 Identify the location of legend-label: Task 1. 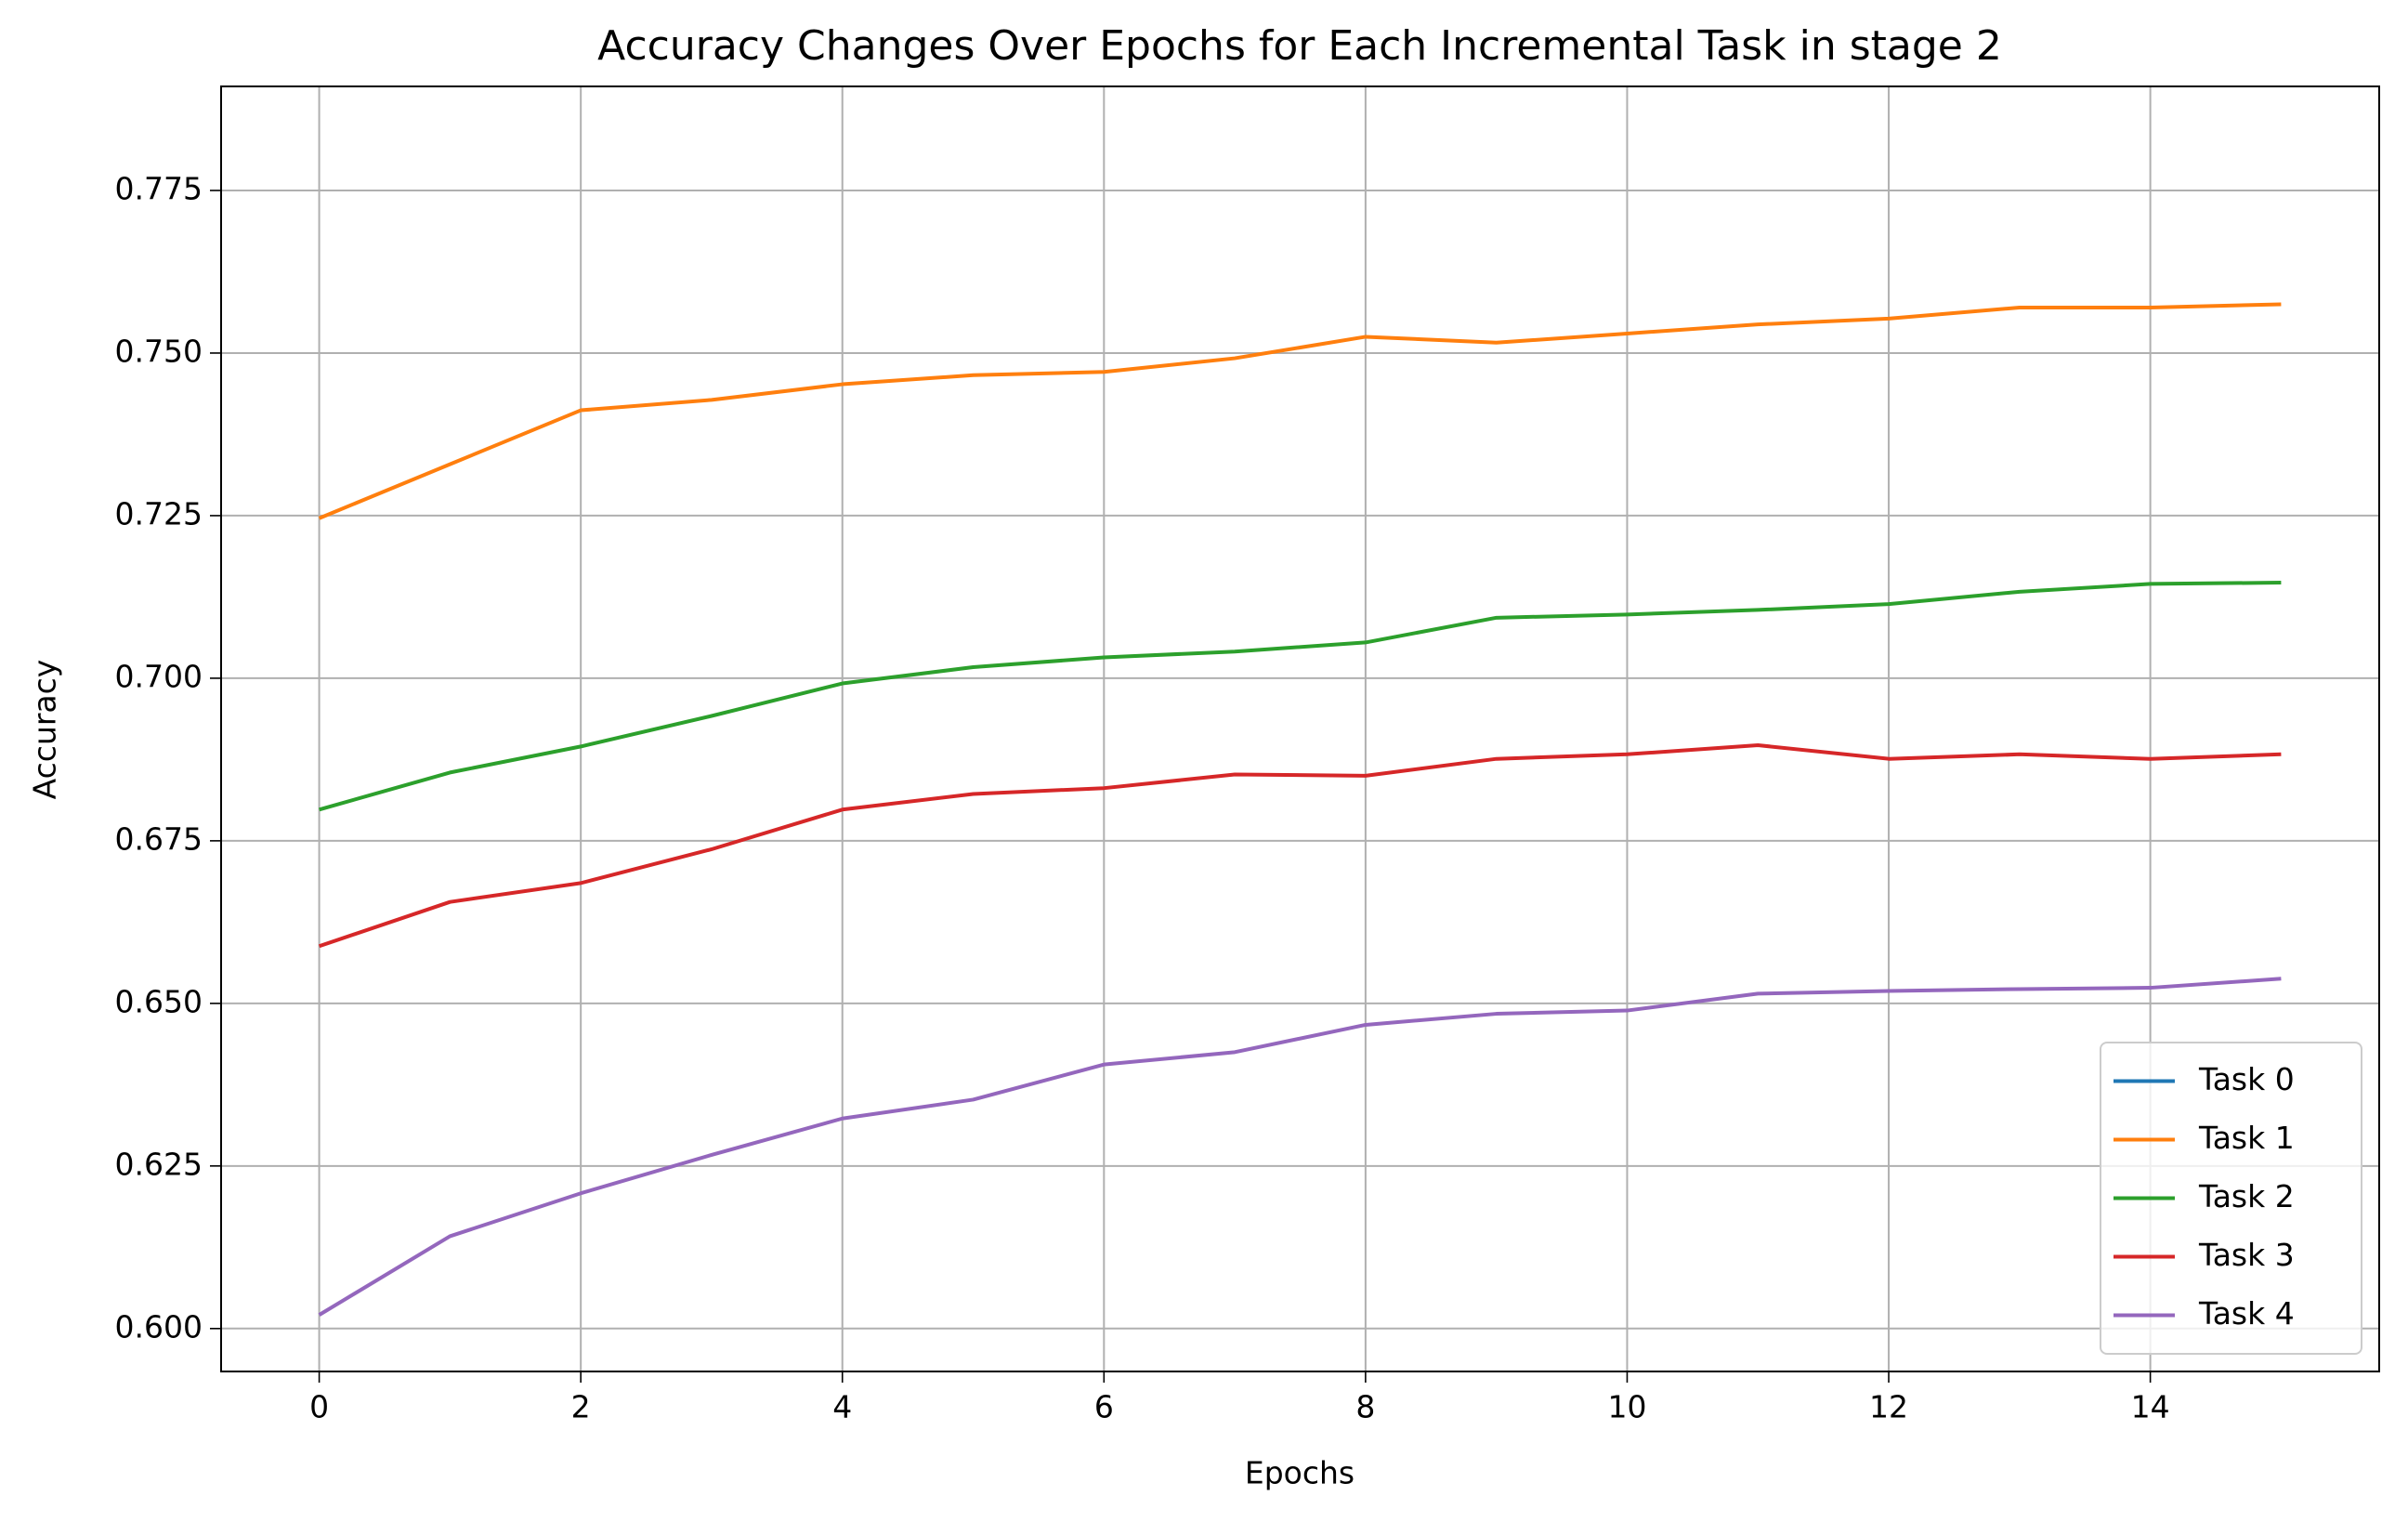
(2246, 1138).